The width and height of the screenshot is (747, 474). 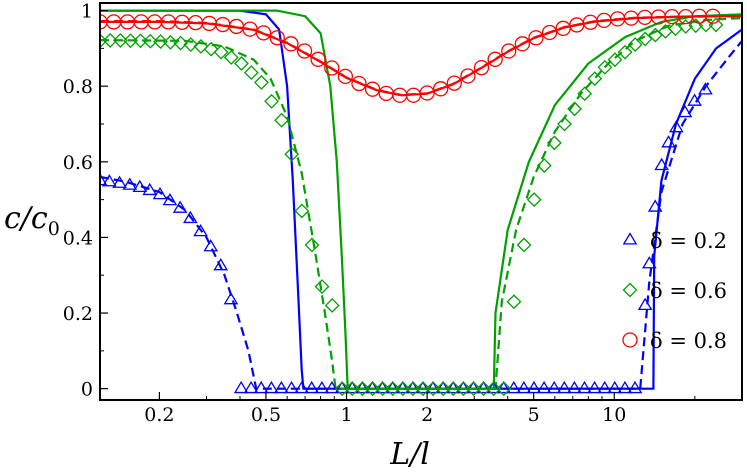 What do you see at coordinates (614, 415) in the screenshot?
I see `x-tick-label: 10` at bounding box center [614, 415].